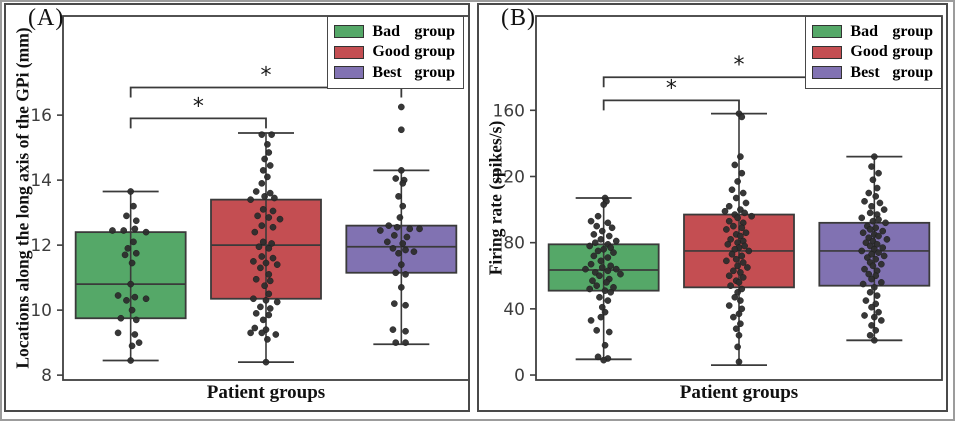 This screenshot has width=955, height=422. I want to click on legend-item-good-group: Good group, so click(394, 52).